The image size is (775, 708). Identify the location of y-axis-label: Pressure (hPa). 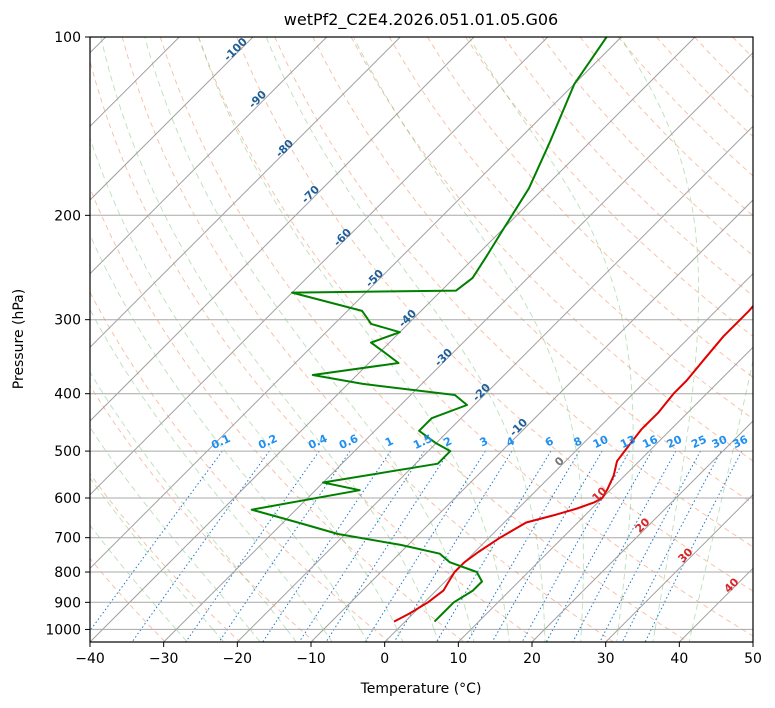
(19, 339).